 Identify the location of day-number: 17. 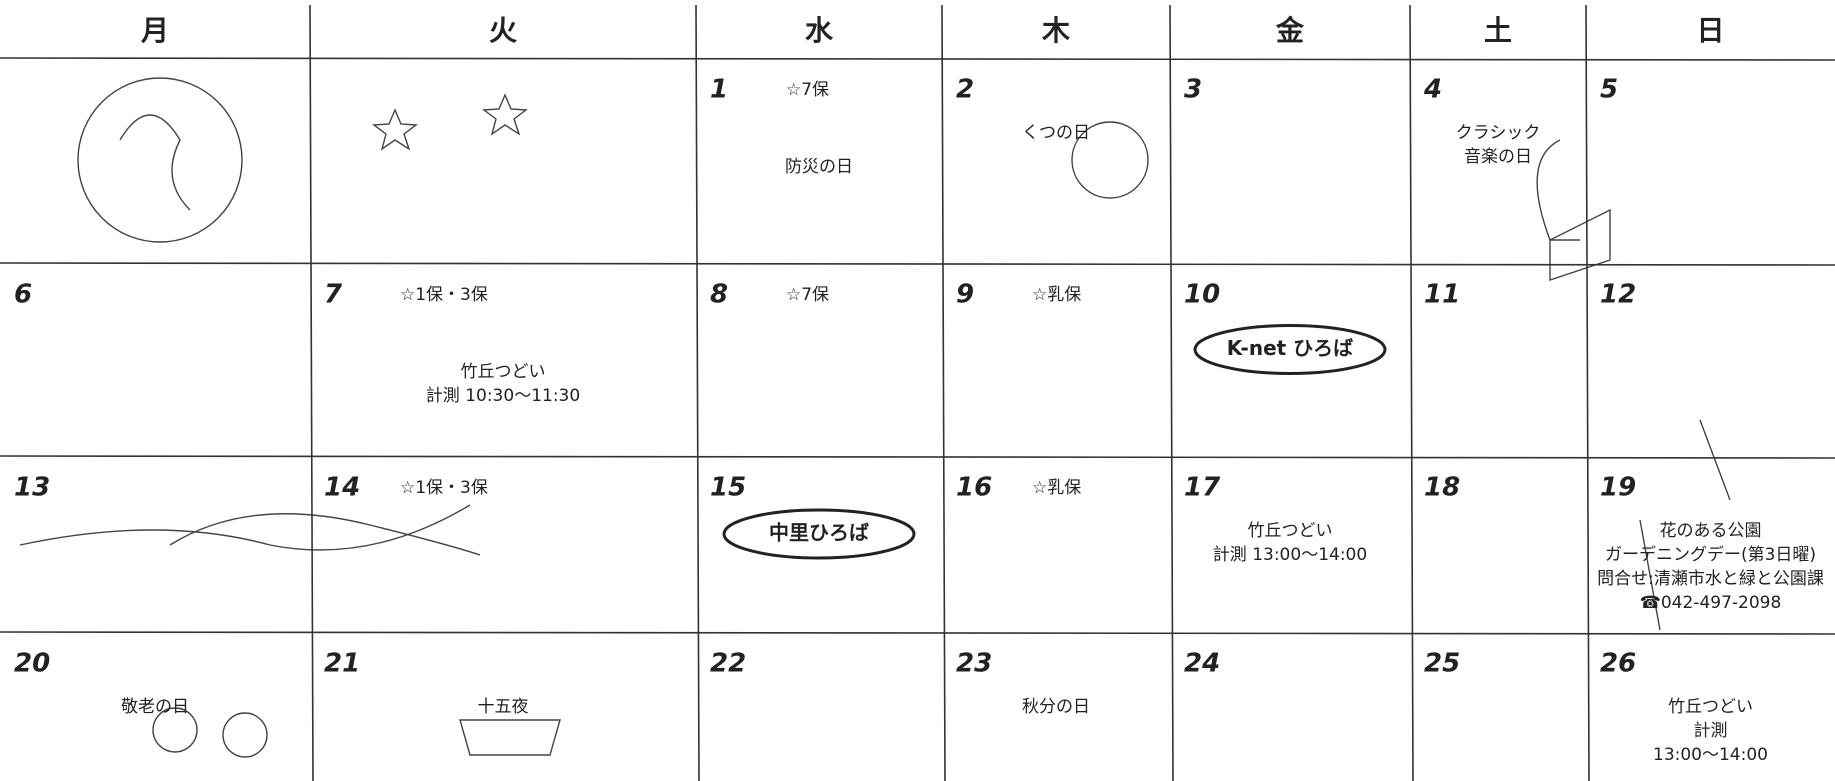
(1202, 488).